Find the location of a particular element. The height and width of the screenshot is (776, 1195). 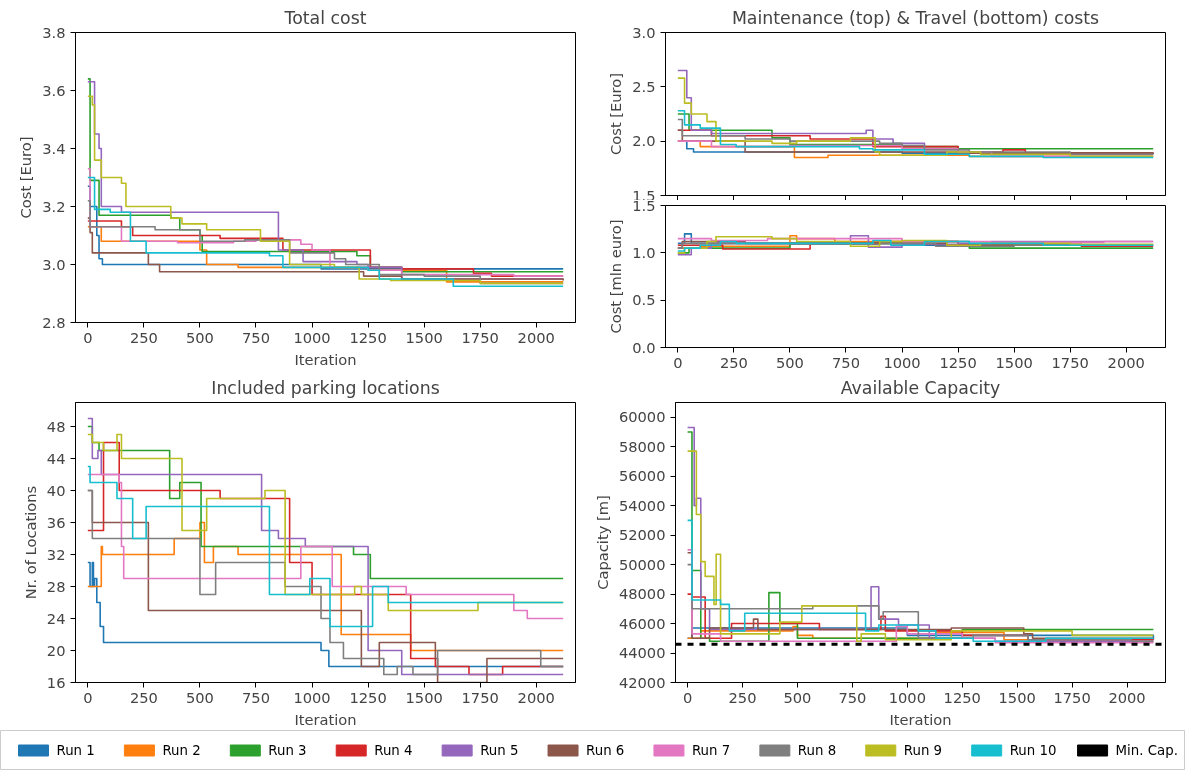

legend-label: Min. Cap. is located at coordinates (1146, 750).